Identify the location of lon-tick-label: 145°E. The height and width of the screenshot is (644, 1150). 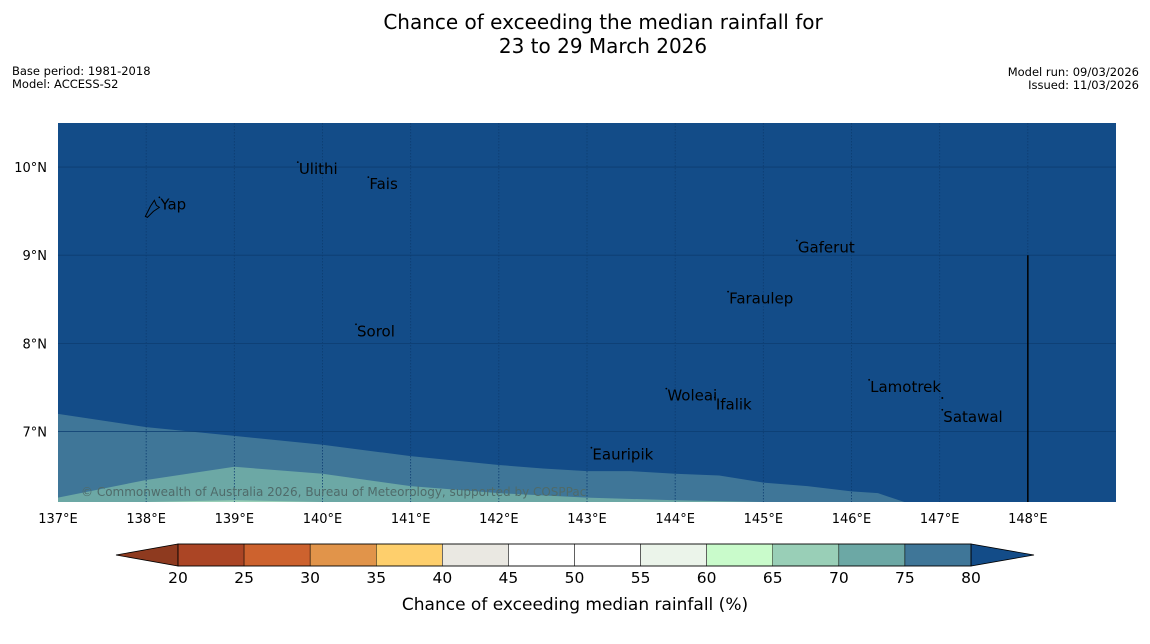
(764, 519).